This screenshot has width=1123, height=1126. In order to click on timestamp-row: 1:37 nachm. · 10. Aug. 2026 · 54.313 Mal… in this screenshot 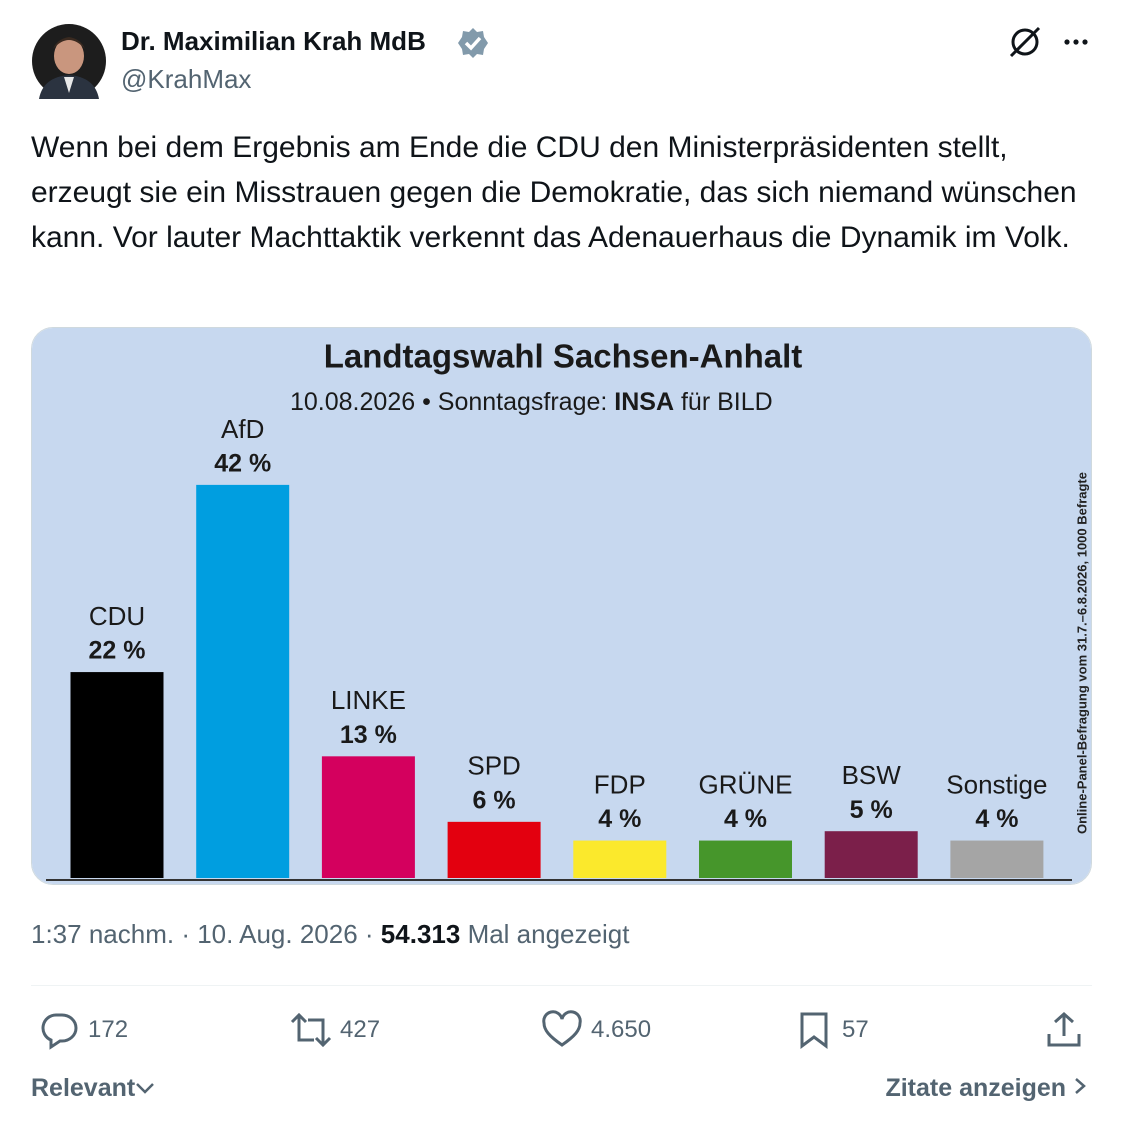, I will do `click(330, 934)`.